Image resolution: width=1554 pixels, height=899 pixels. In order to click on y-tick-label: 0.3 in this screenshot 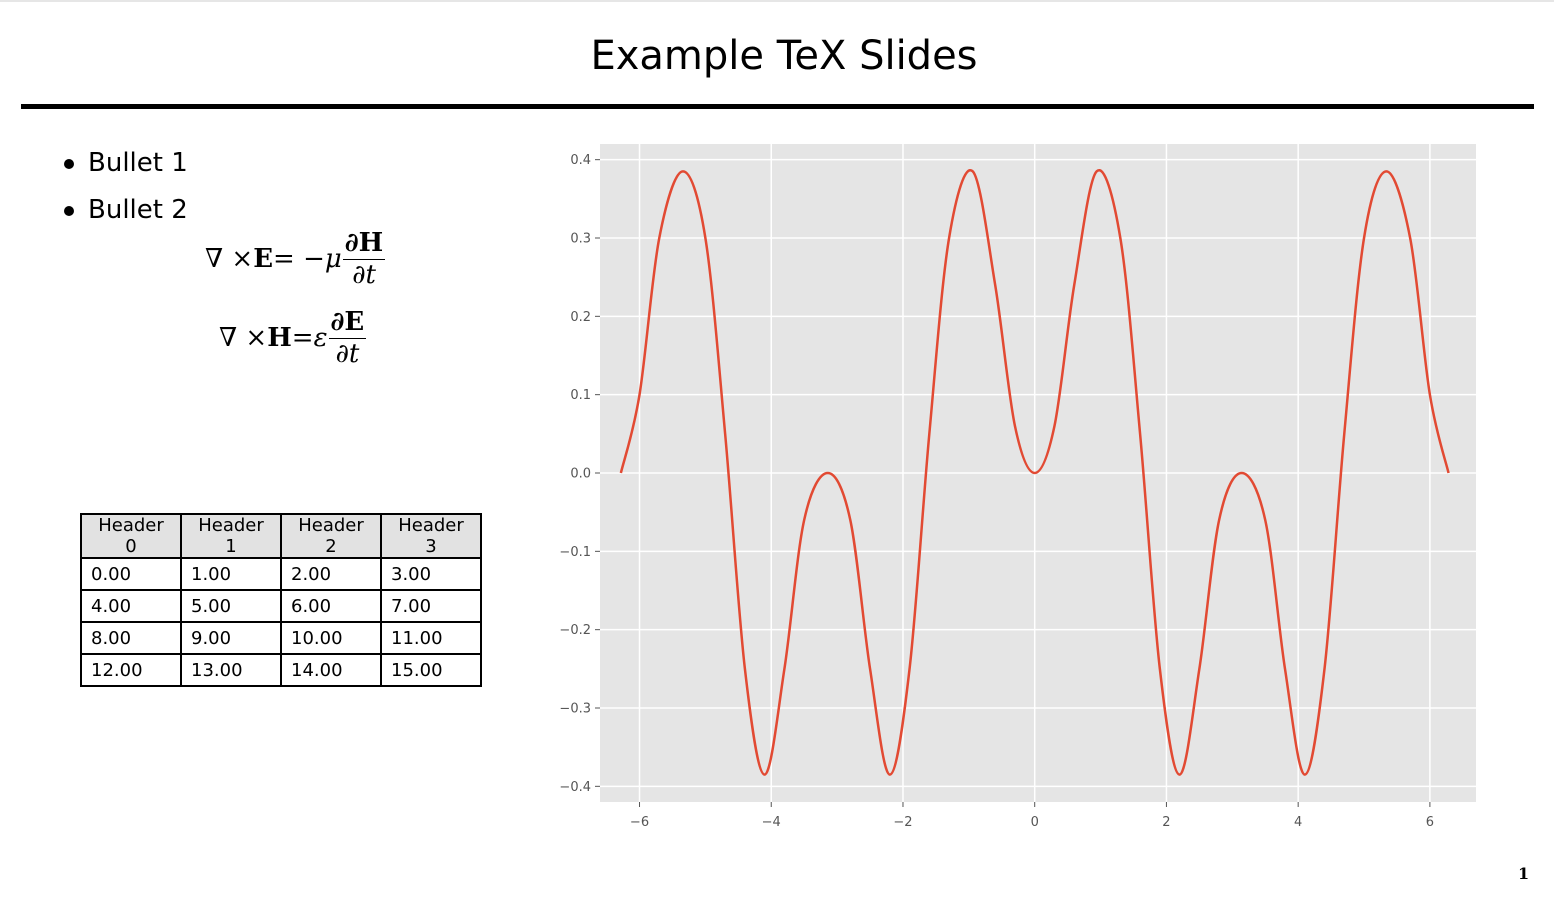, I will do `click(580, 239)`.